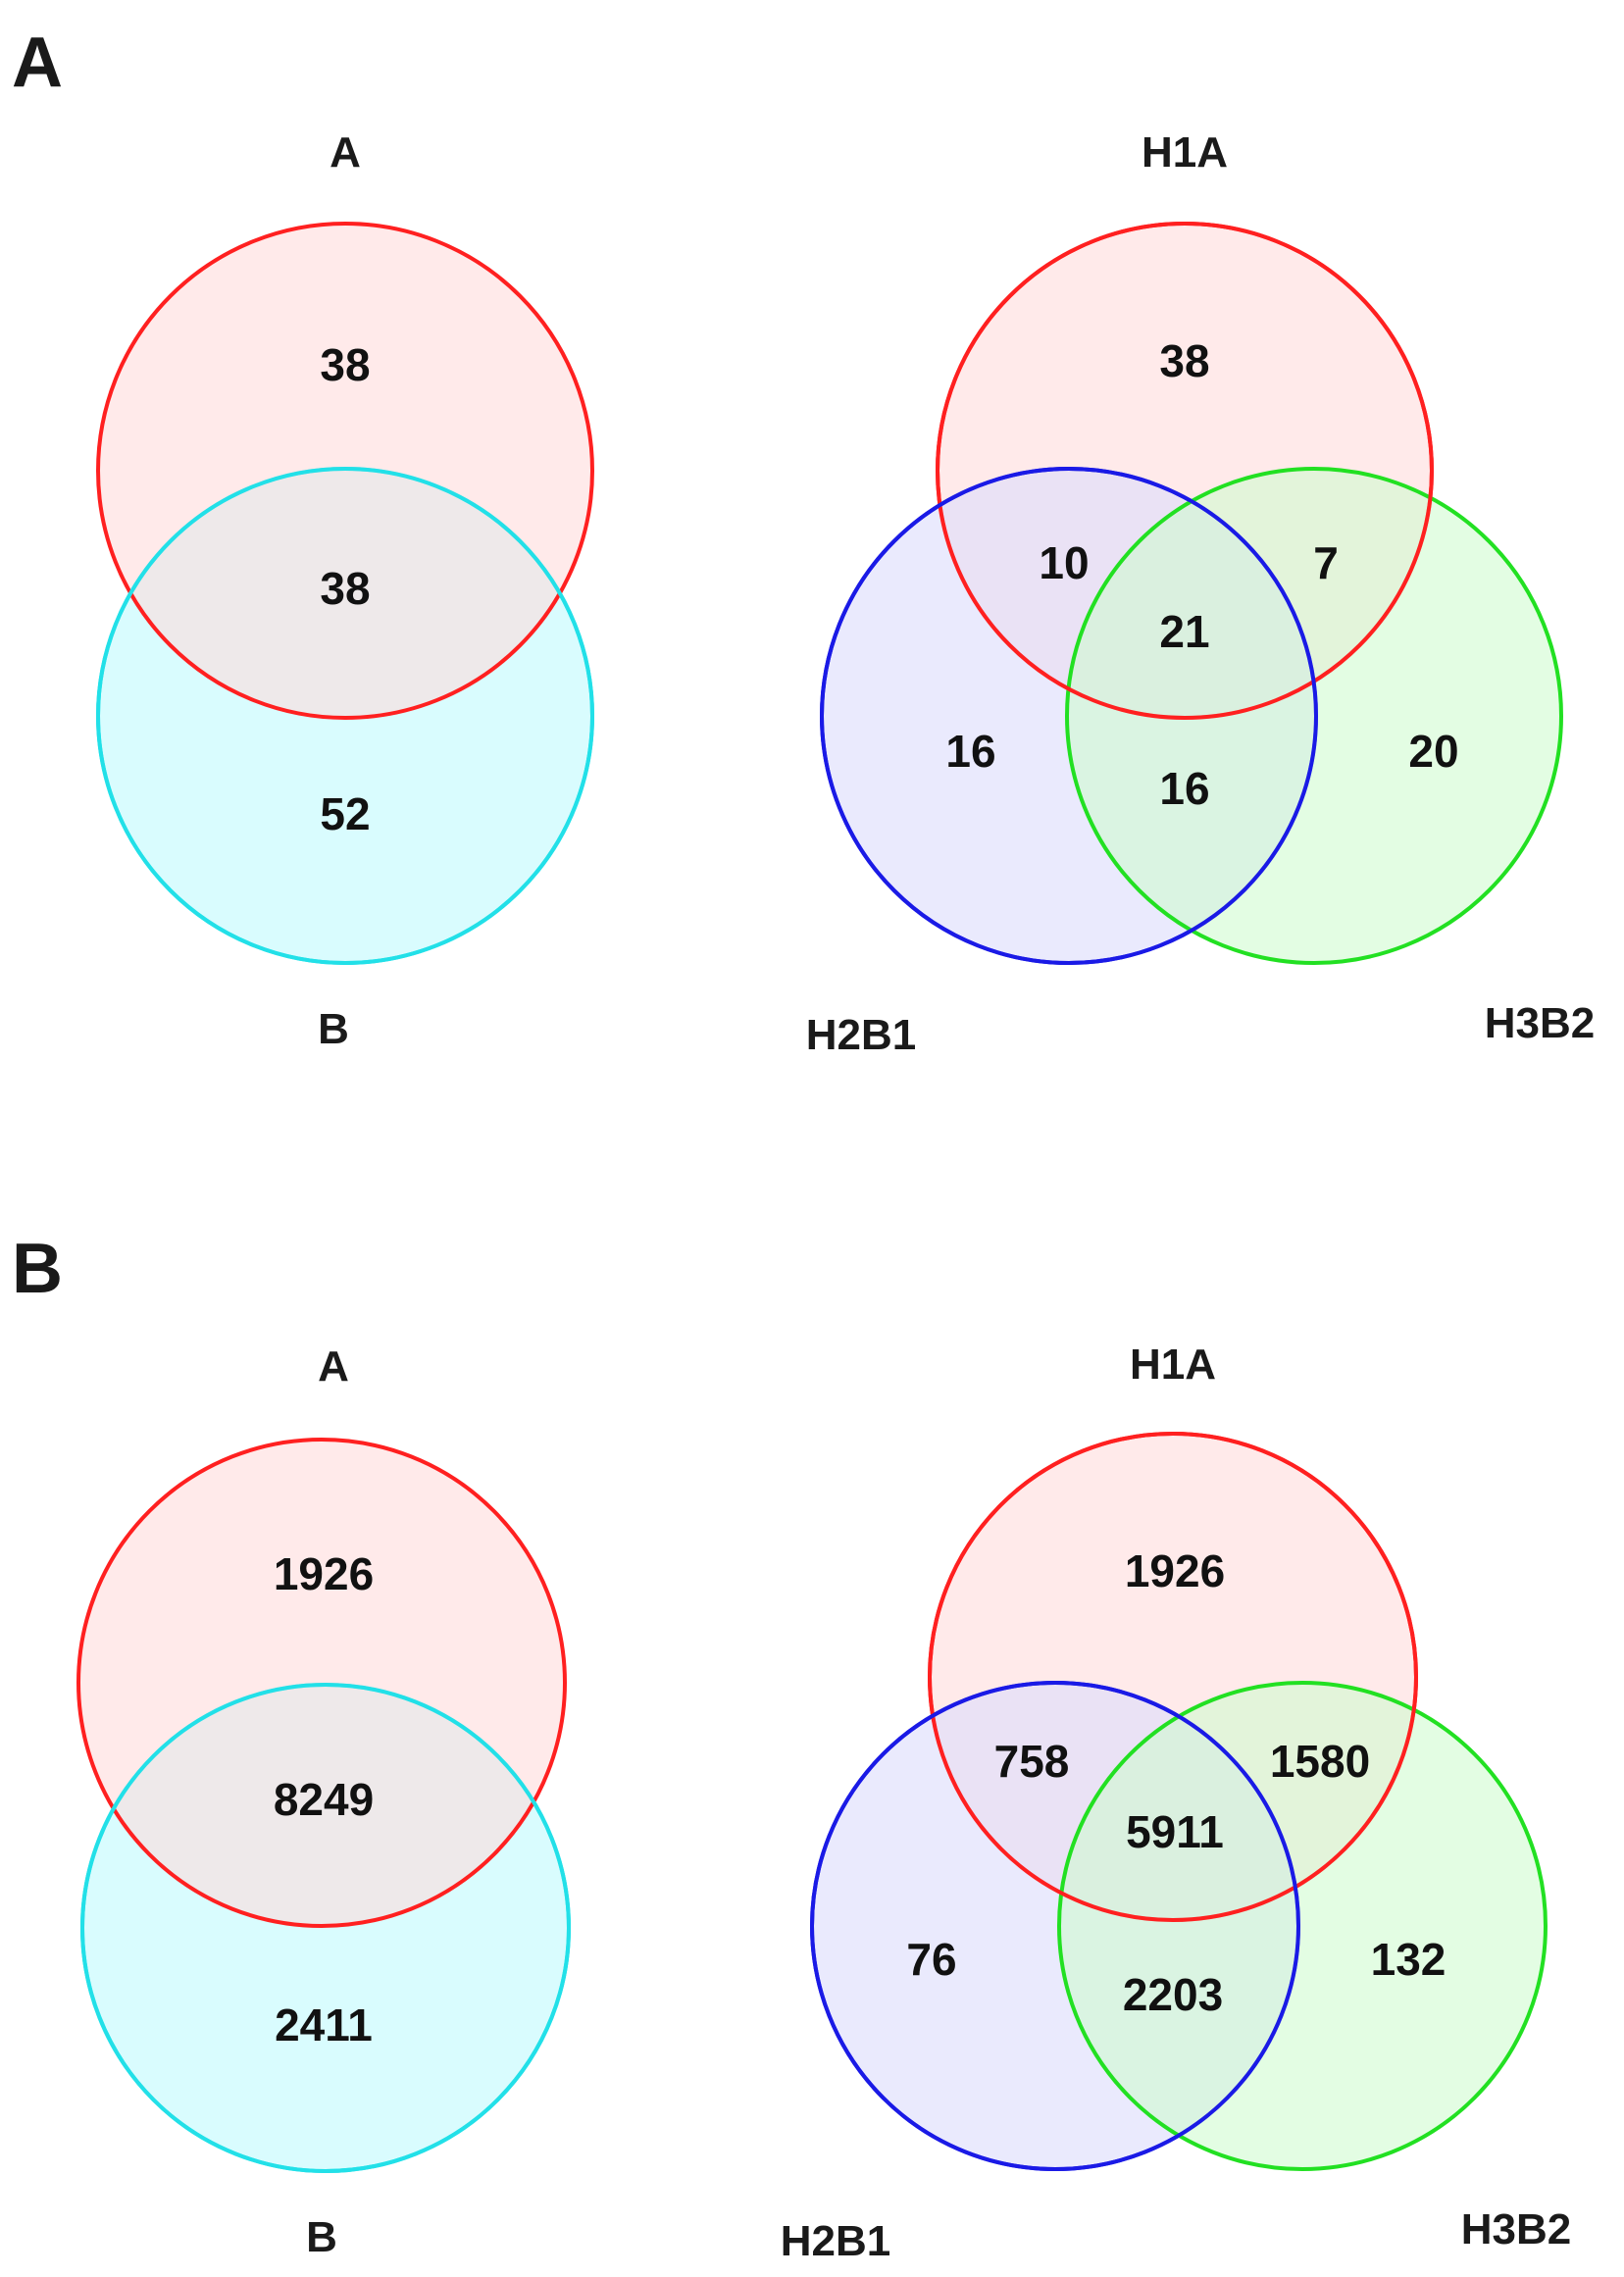 The image size is (1624, 2277). I want to click on panel-b-count-a-only: 1926, so click(324, 1574).